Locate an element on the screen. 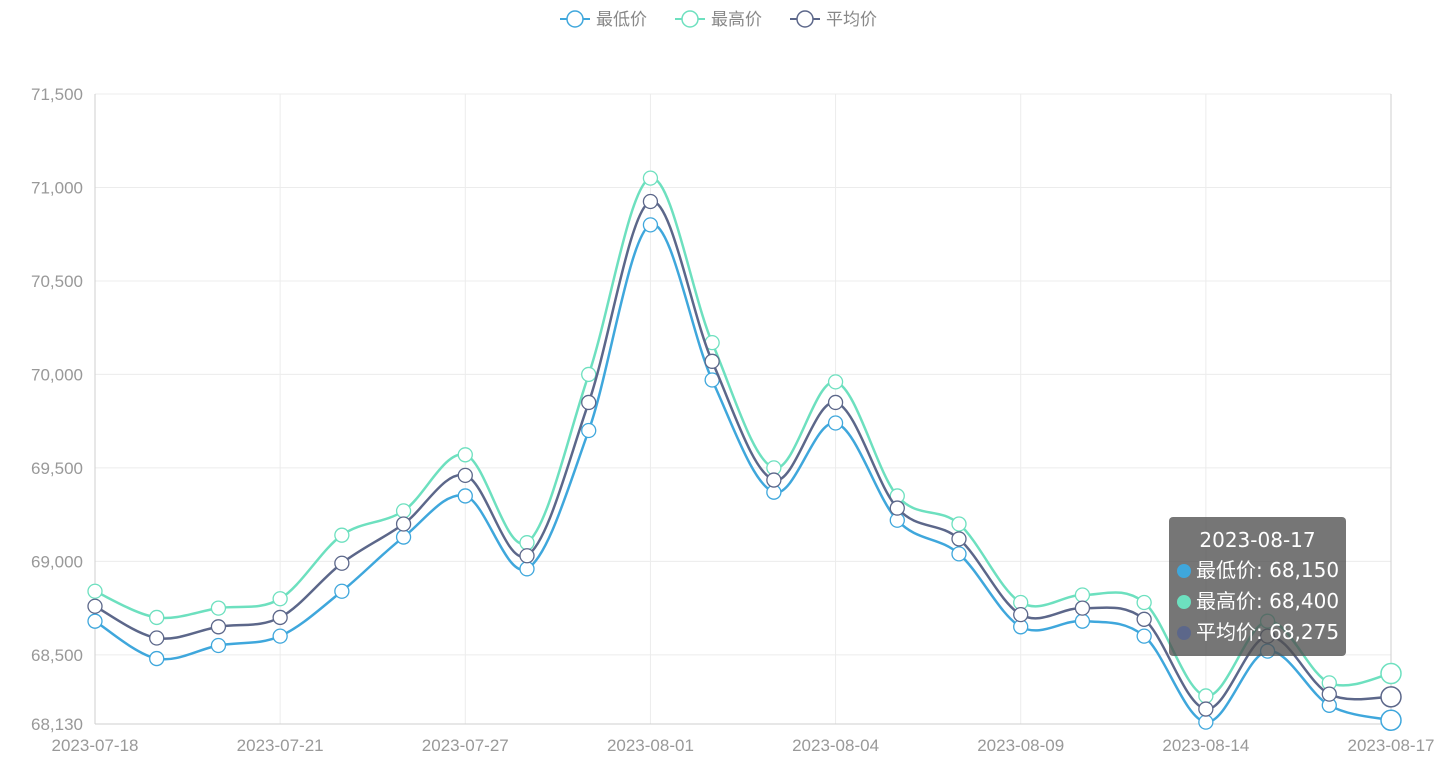 The height and width of the screenshot is (764, 1456). y-tick-label: 70,000 is located at coordinates (57, 374).